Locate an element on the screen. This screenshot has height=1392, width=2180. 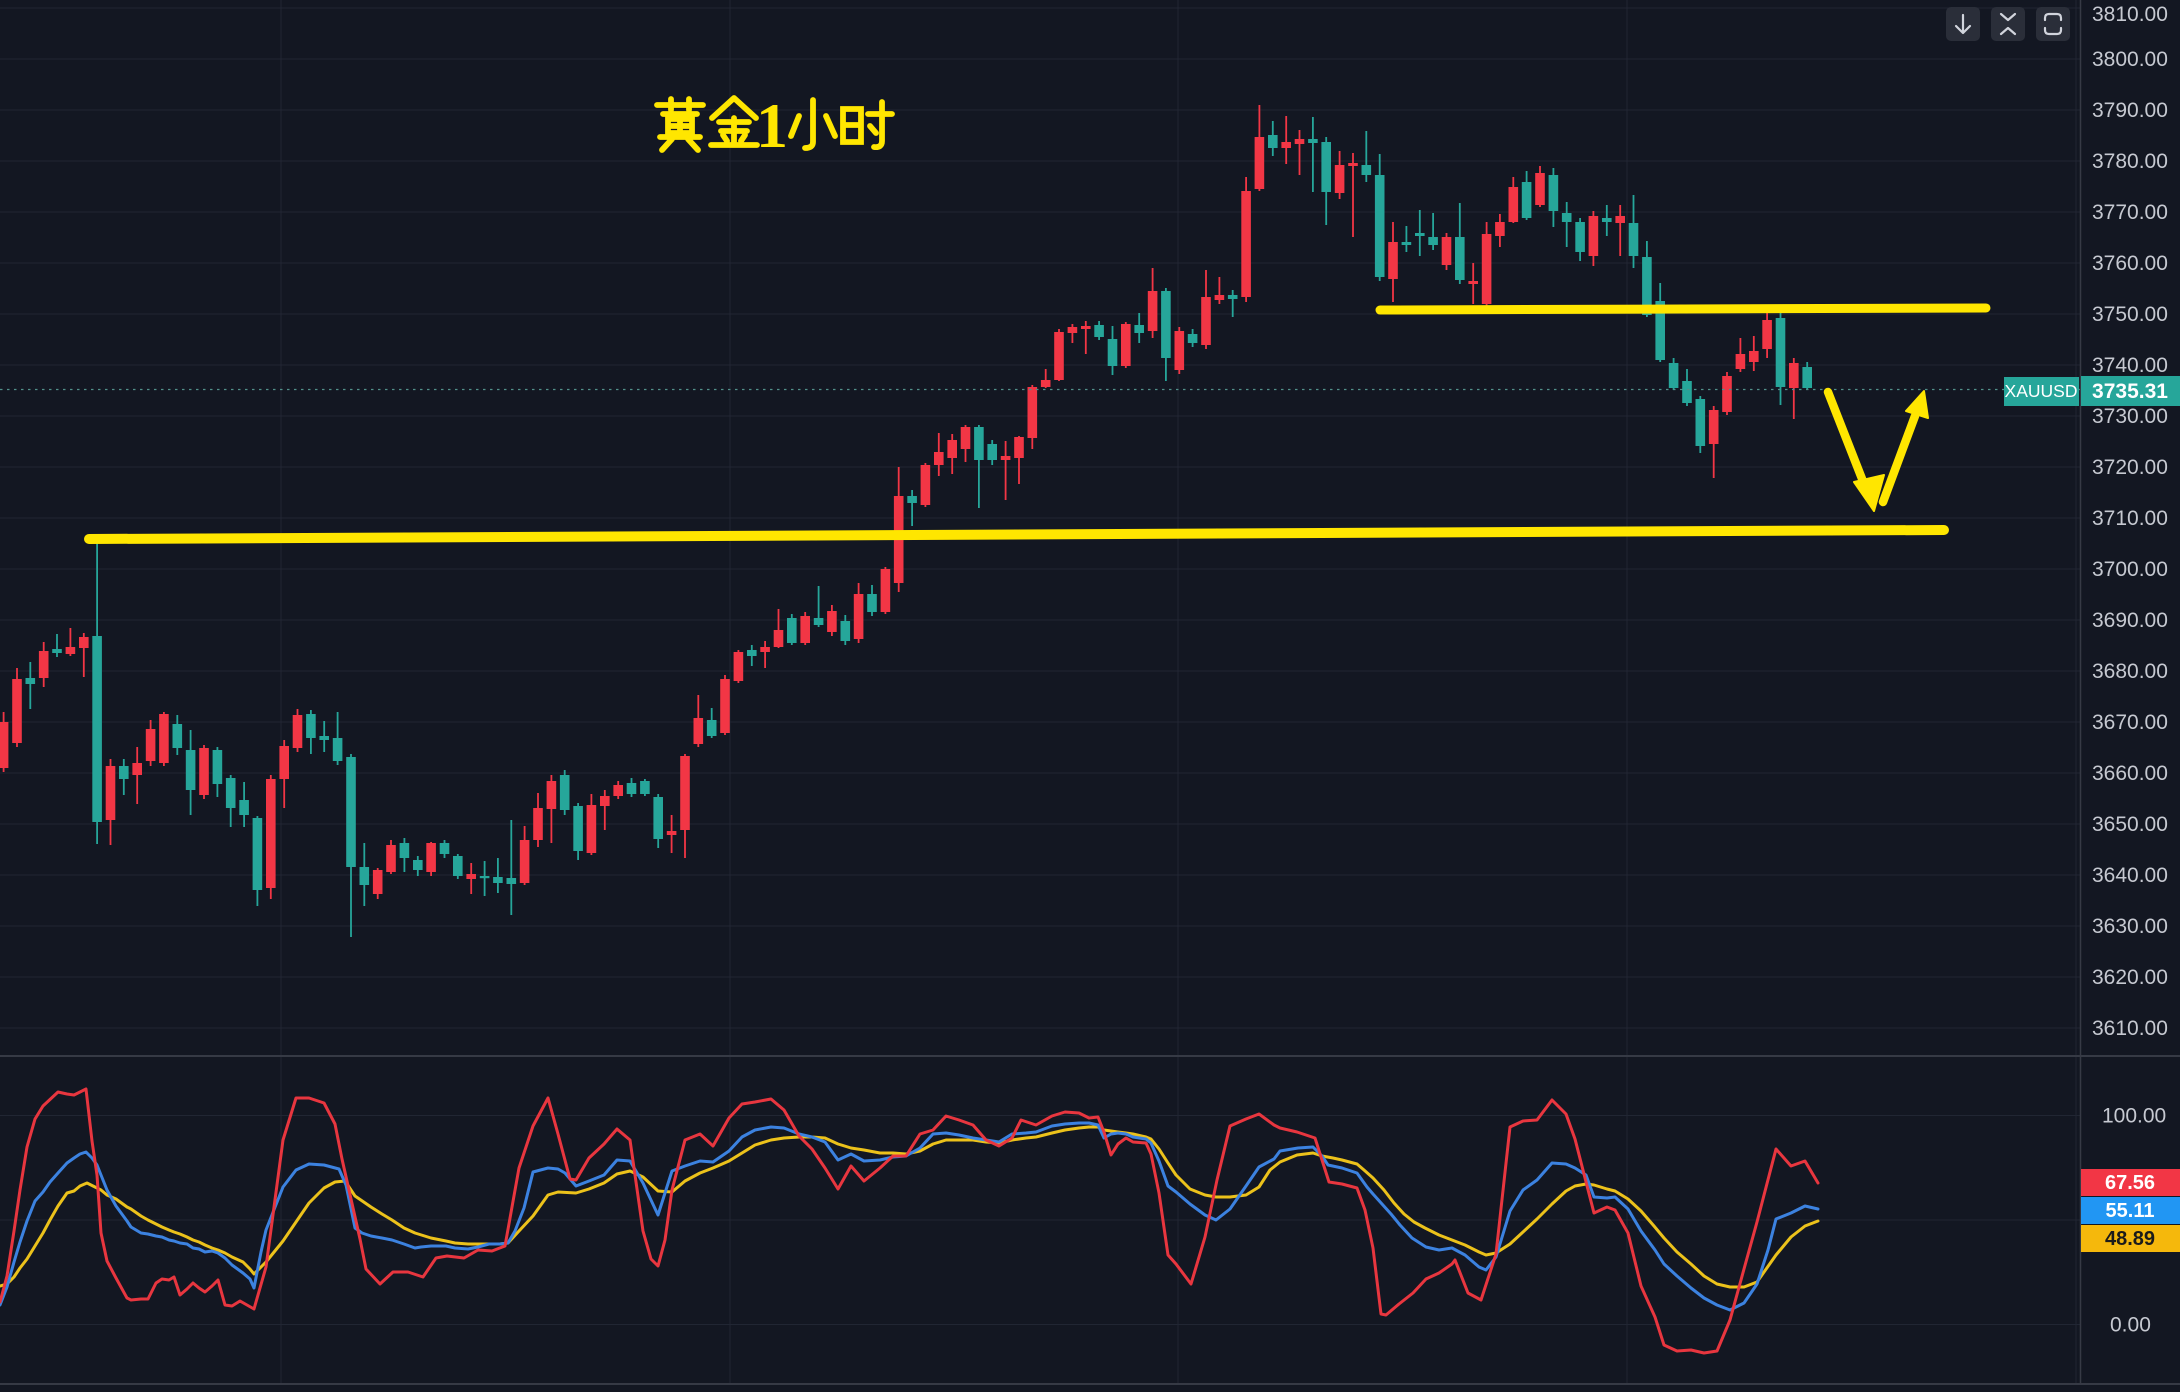
svg-text: 3690.00 is located at coordinates (2130, 620).